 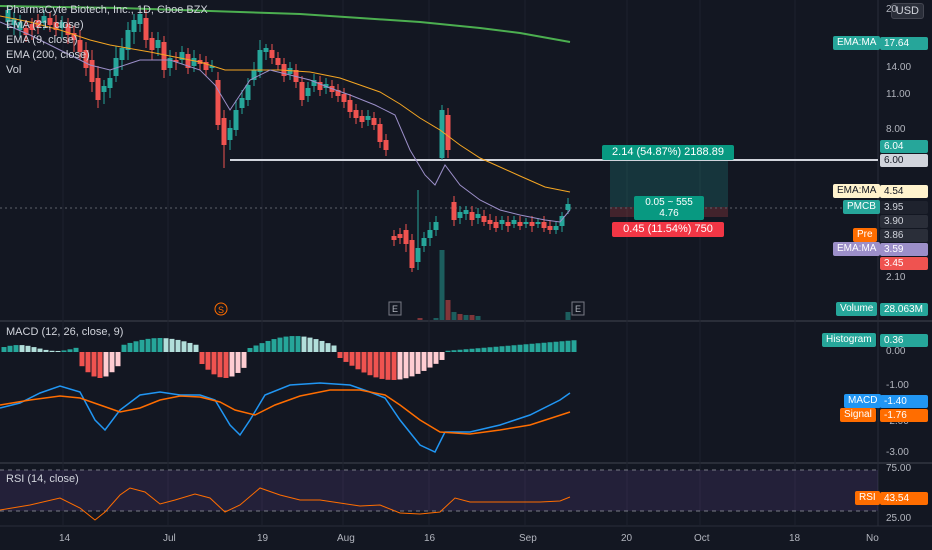 What do you see at coordinates (107, 10) in the screenshot?
I see `symbol-title: PharmaCyte Biotech, Inc., 1D, Cboe BZX` at bounding box center [107, 10].